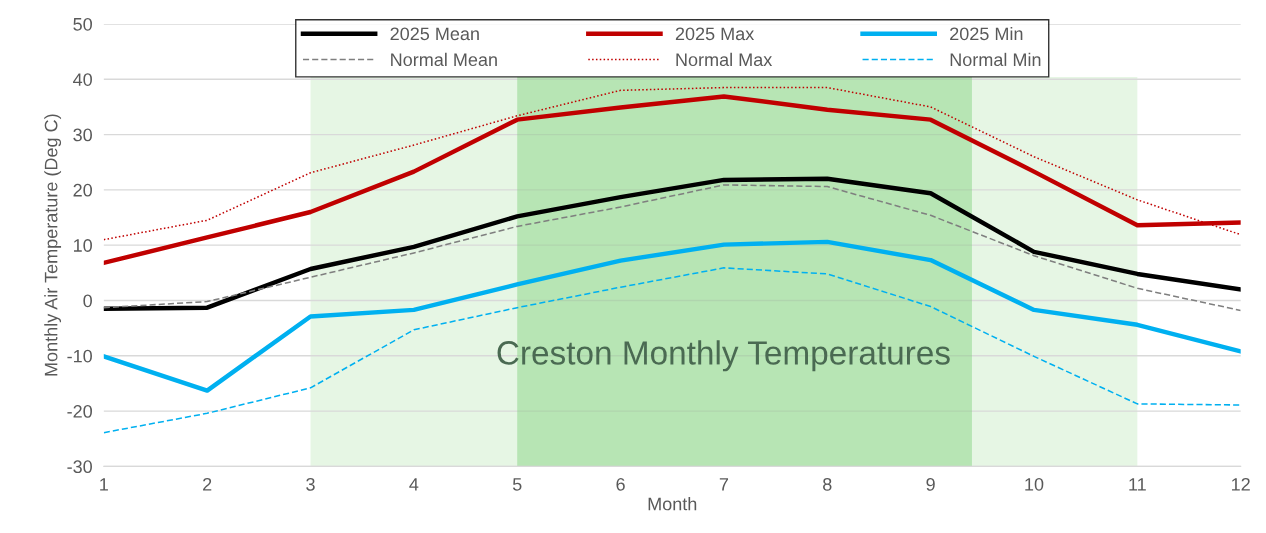 The image size is (1266, 533). I want to click on x-tick-label: 4, so click(414, 484).